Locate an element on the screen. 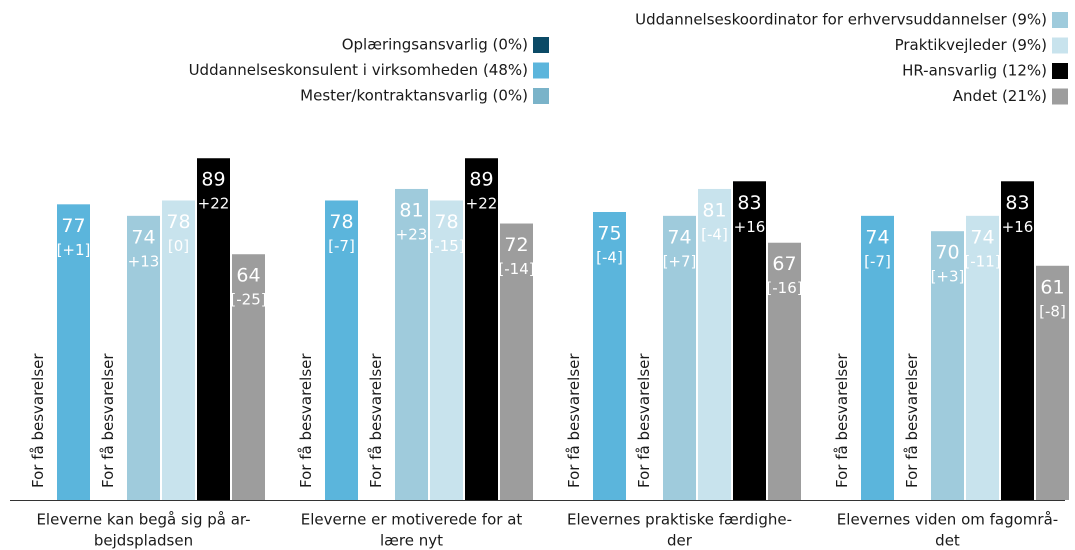  value-label: 67 is located at coordinates (784, 264).